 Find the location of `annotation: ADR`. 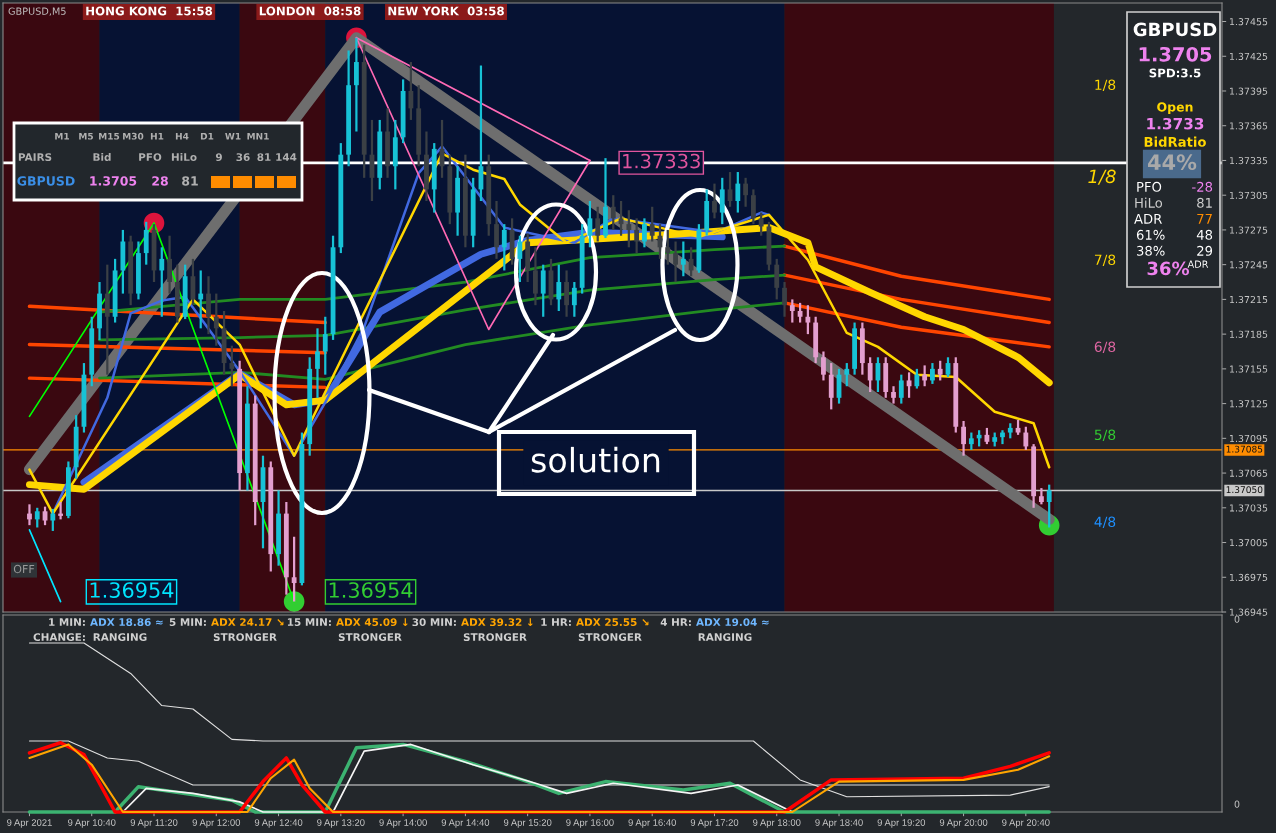

annotation: ADR is located at coordinates (1148, 219).